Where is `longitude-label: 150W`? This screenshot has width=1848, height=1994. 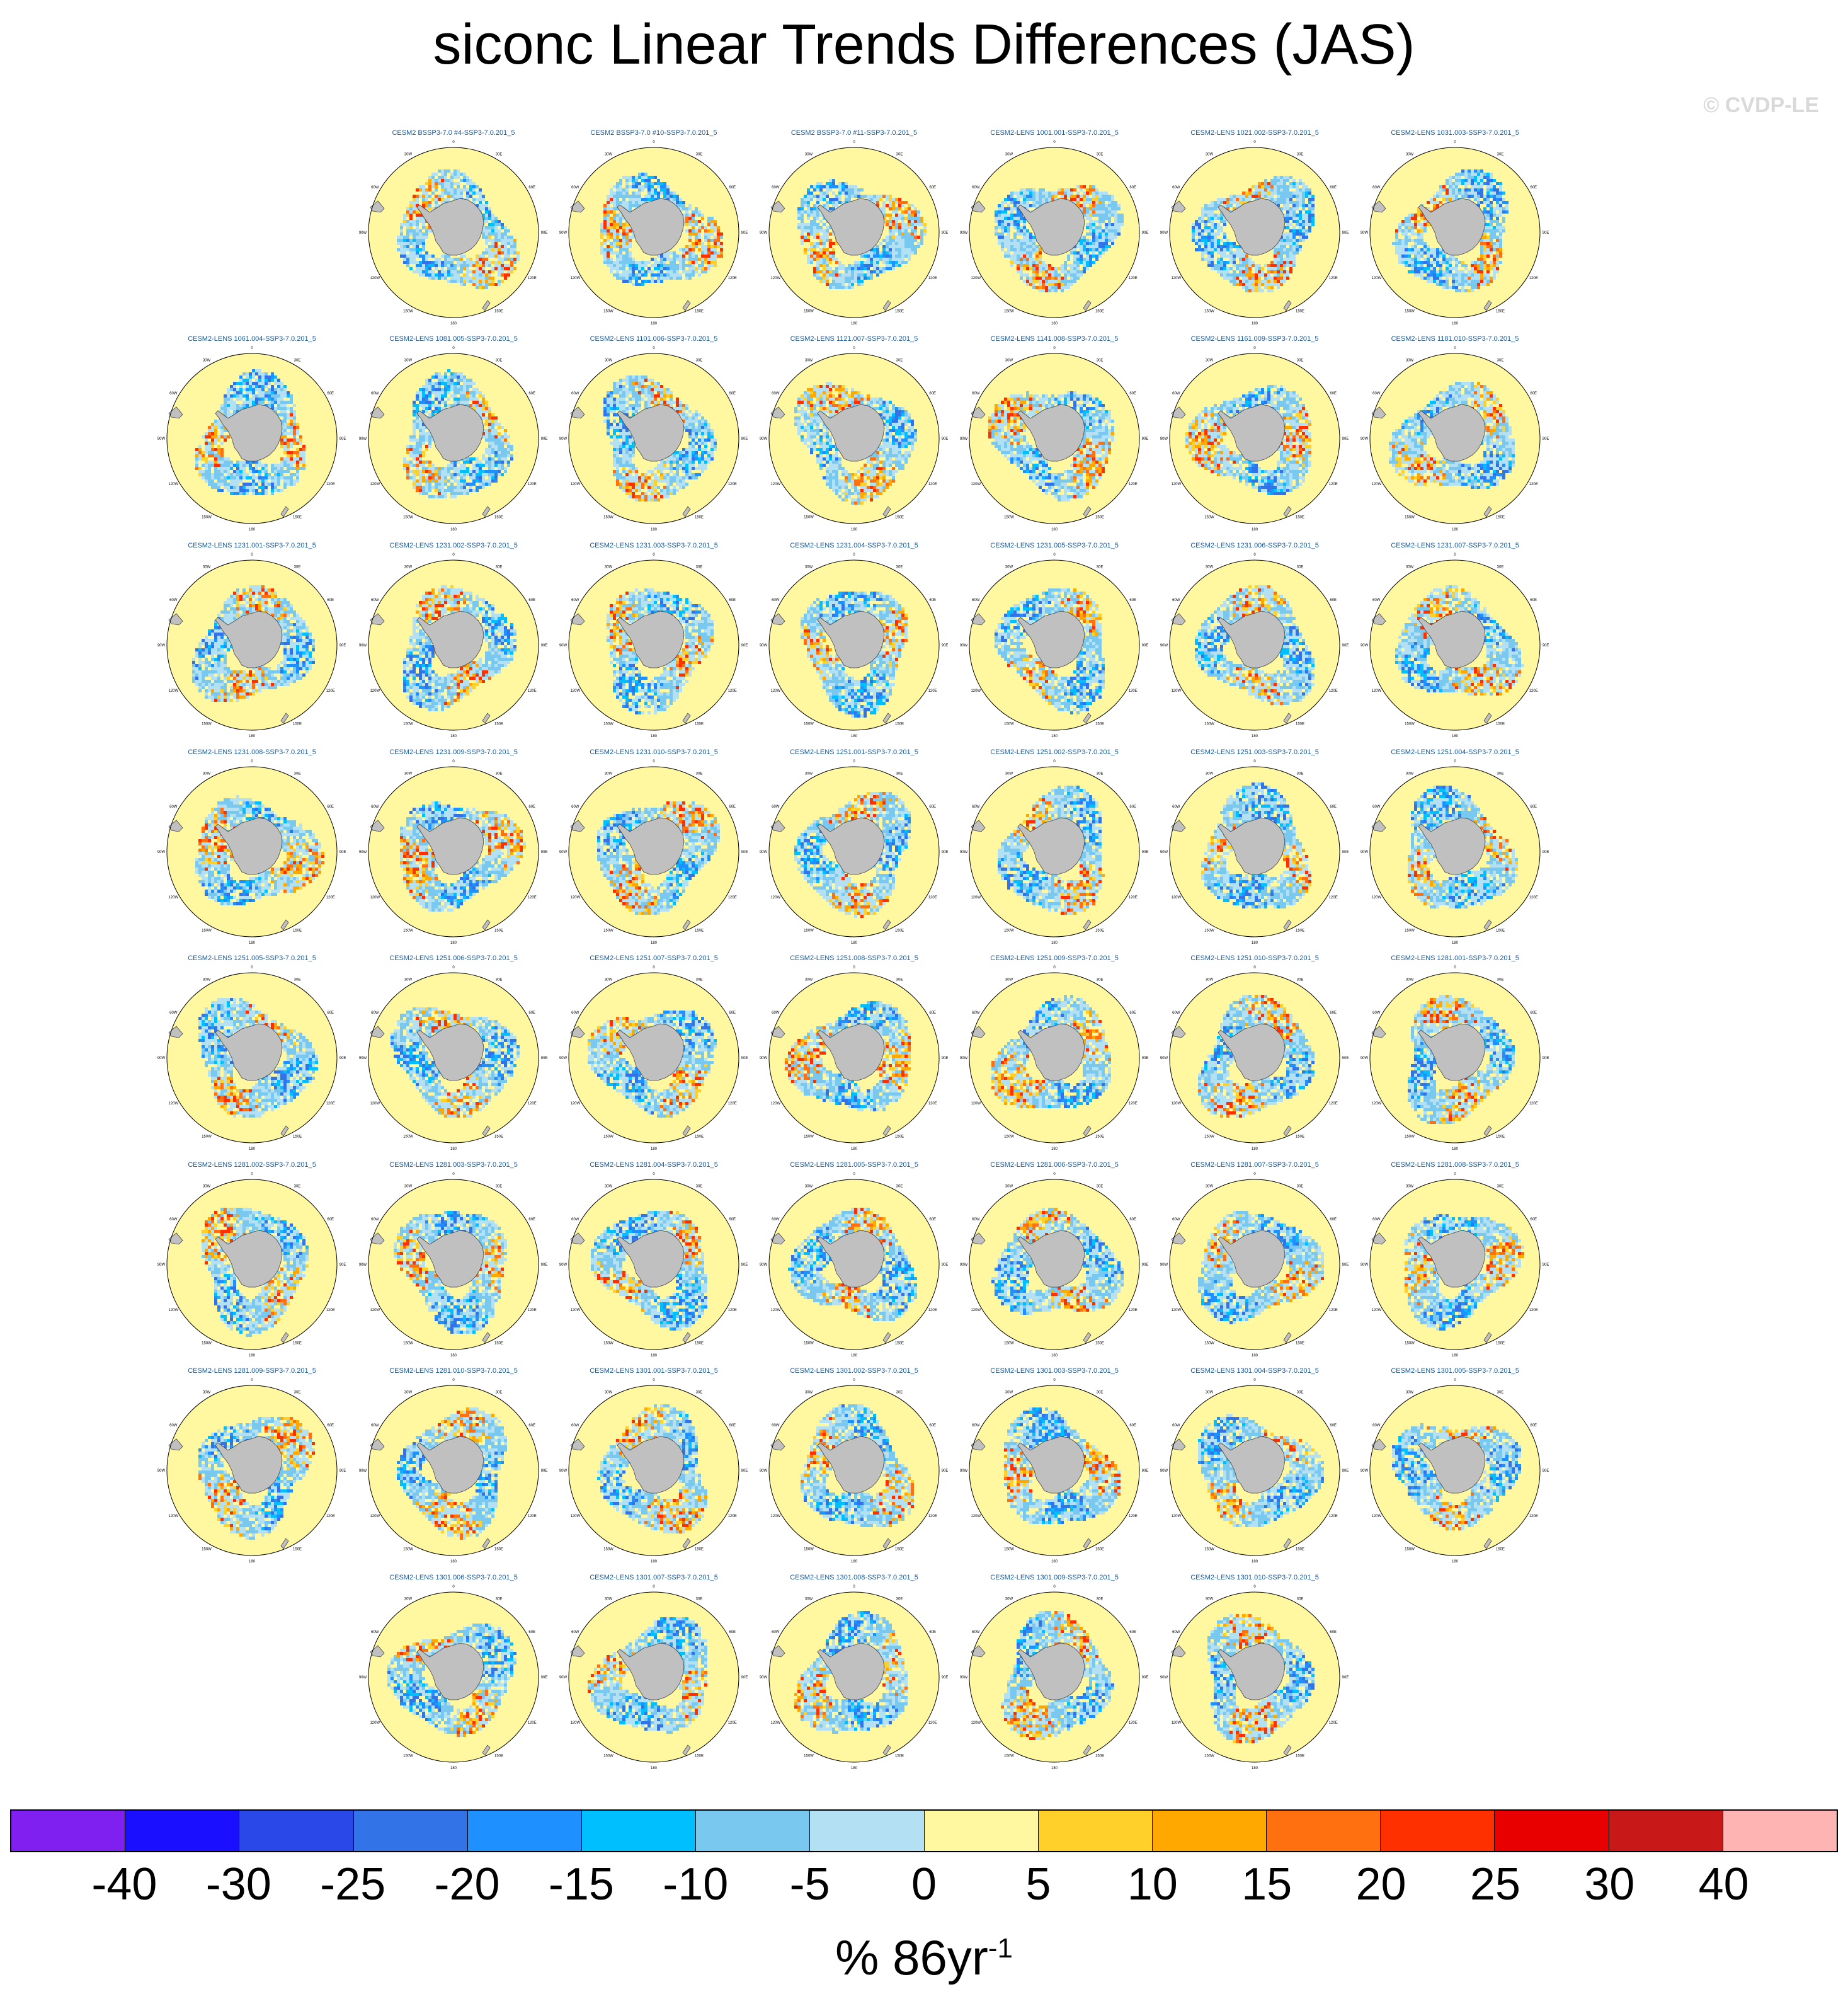
longitude-label: 150W is located at coordinates (608, 312).